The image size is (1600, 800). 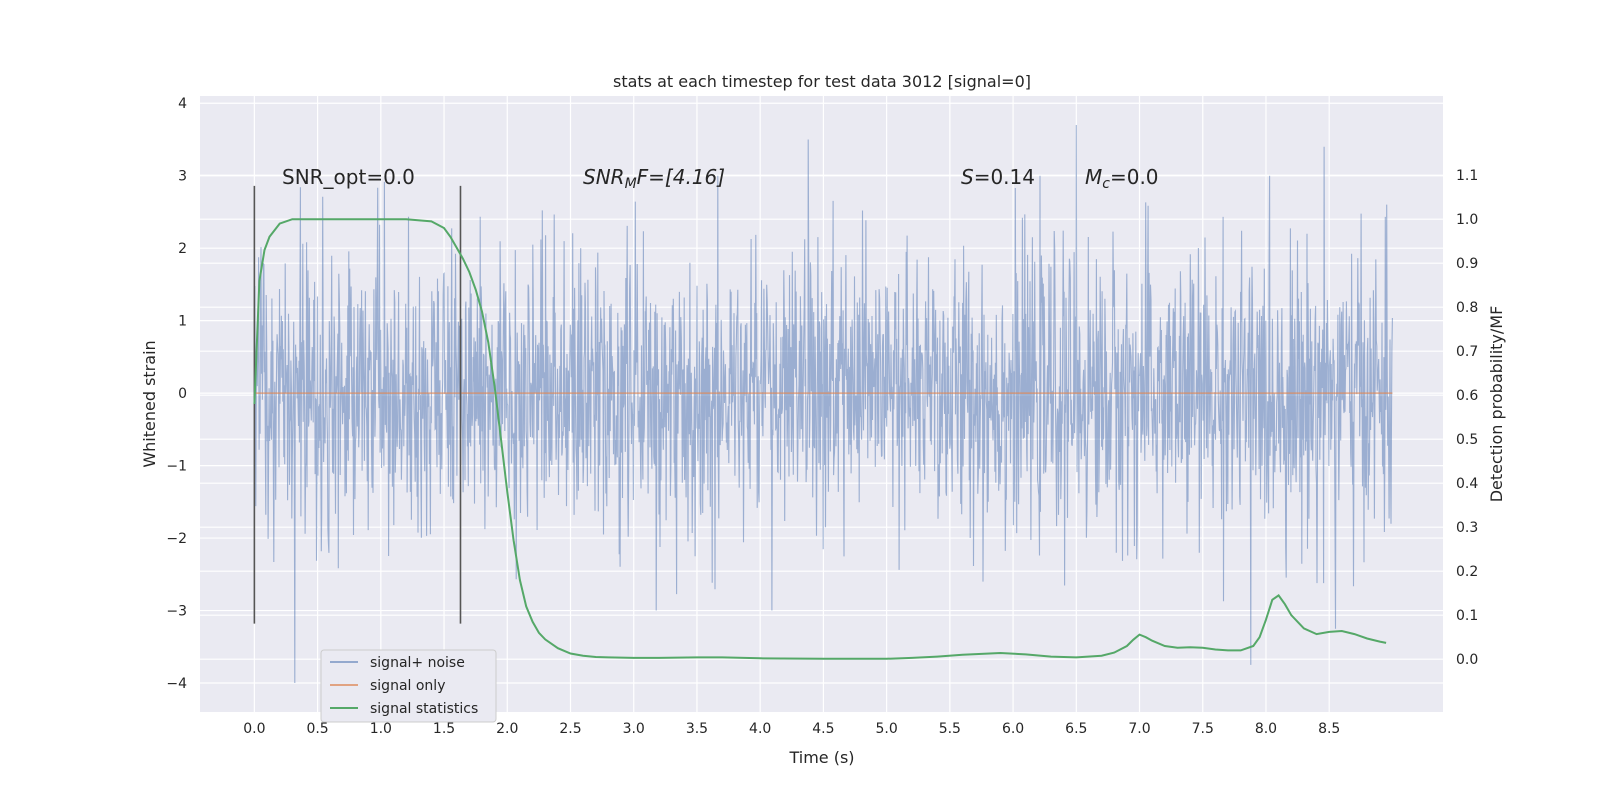 What do you see at coordinates (176, 539) in the screenshot?
I see `y-tick-label: −2` at bounding box center [176, 539].